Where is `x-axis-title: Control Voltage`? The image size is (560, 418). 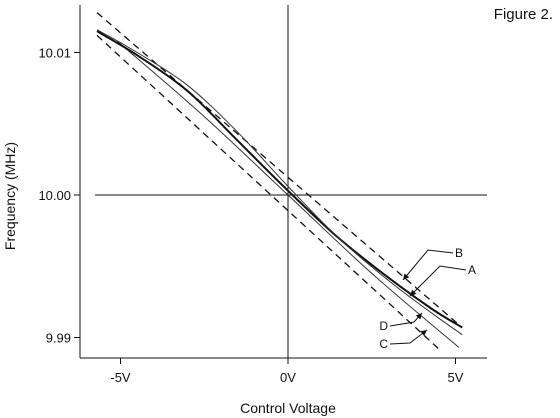 x-axis-title: Control Voltage is located at coordinates (288, 408).